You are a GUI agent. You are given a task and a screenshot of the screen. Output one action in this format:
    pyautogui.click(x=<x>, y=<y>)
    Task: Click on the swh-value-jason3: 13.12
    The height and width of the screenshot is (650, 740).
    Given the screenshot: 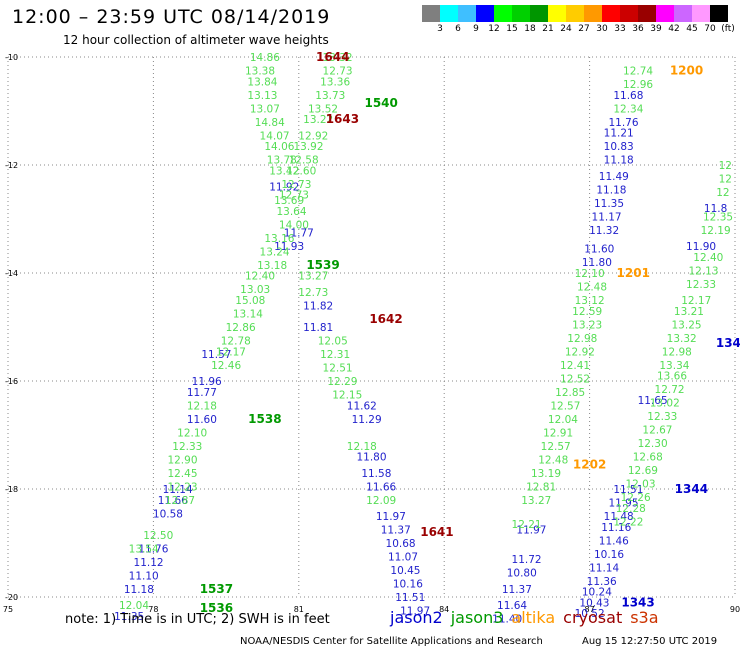 What is the action you would take?
    pyautogui.click(x=590, y=301)
    